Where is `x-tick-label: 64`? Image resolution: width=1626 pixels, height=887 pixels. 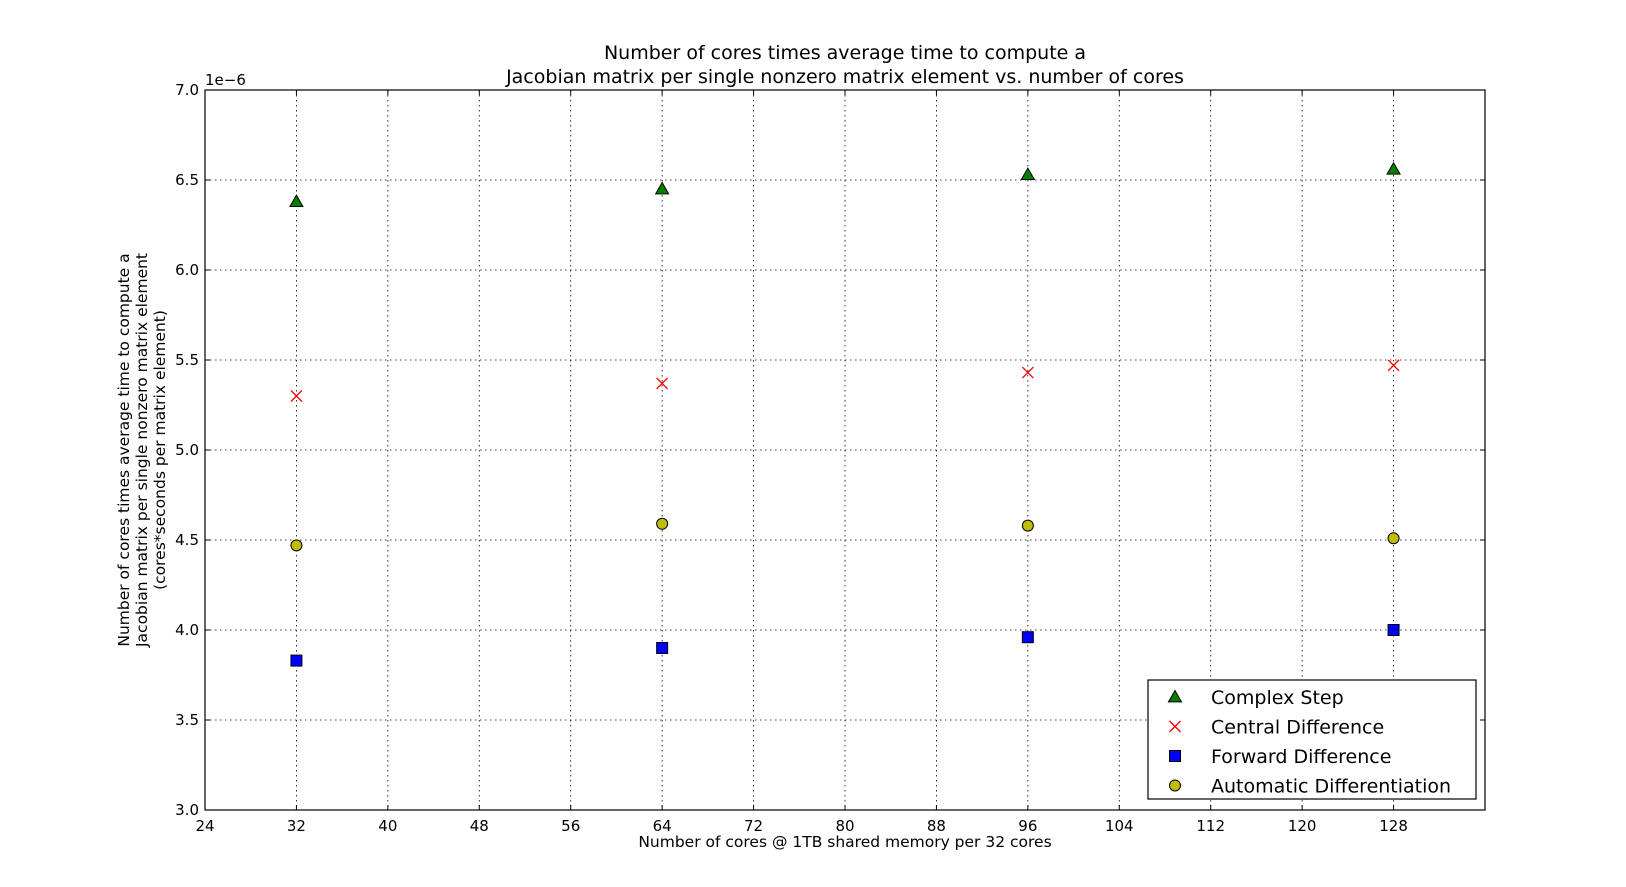 x-tick-label: 64 is located at coordinates (662, 826).